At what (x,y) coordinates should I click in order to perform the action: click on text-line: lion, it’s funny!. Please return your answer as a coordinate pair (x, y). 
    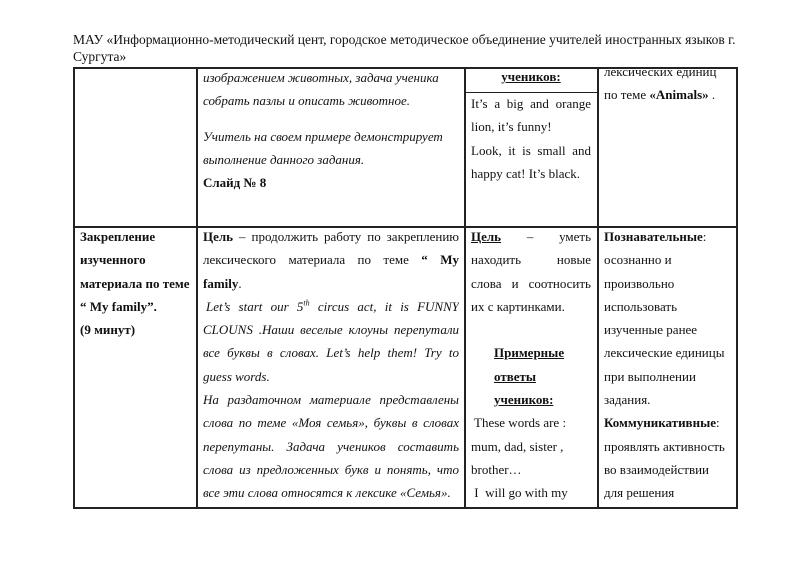
    Looking at the image, I should click on (511, 127).